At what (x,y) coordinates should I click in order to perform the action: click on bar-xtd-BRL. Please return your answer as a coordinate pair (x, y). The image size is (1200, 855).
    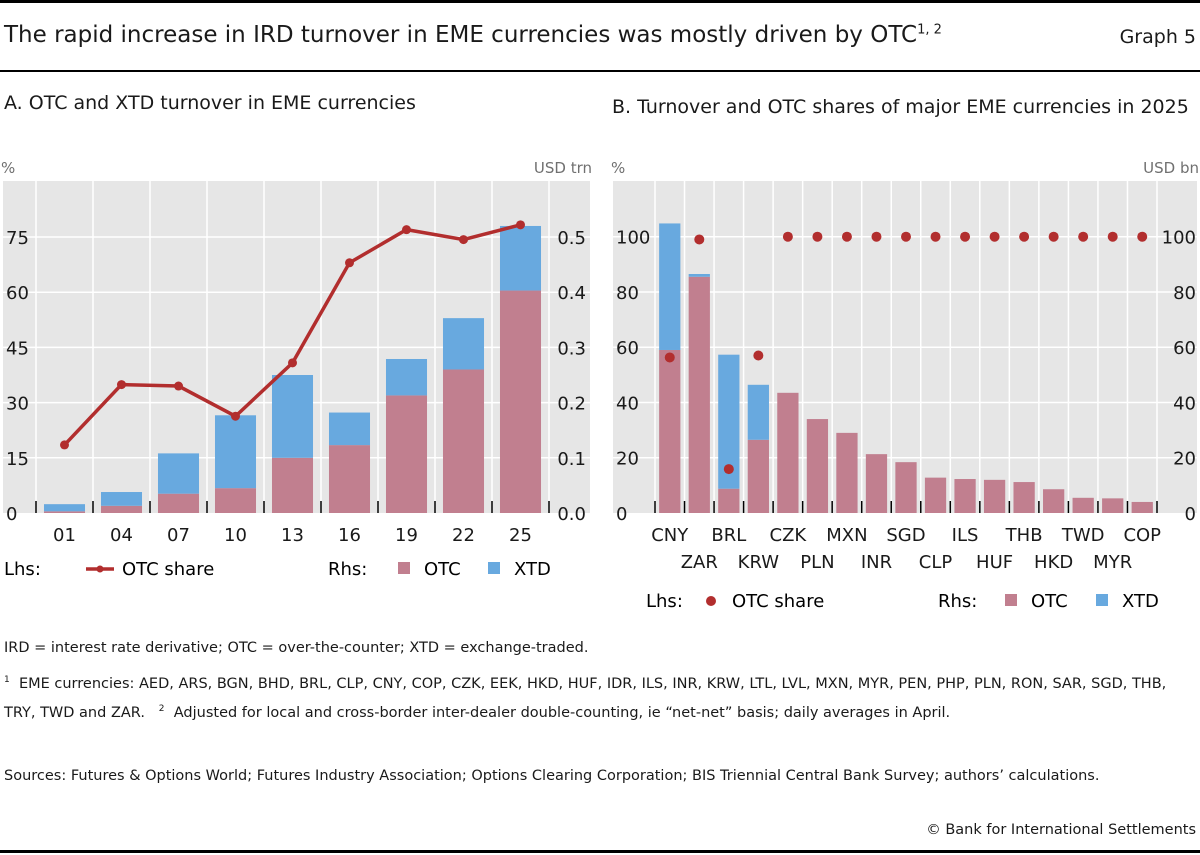
    Looking at the image, I should click on (729, 421).